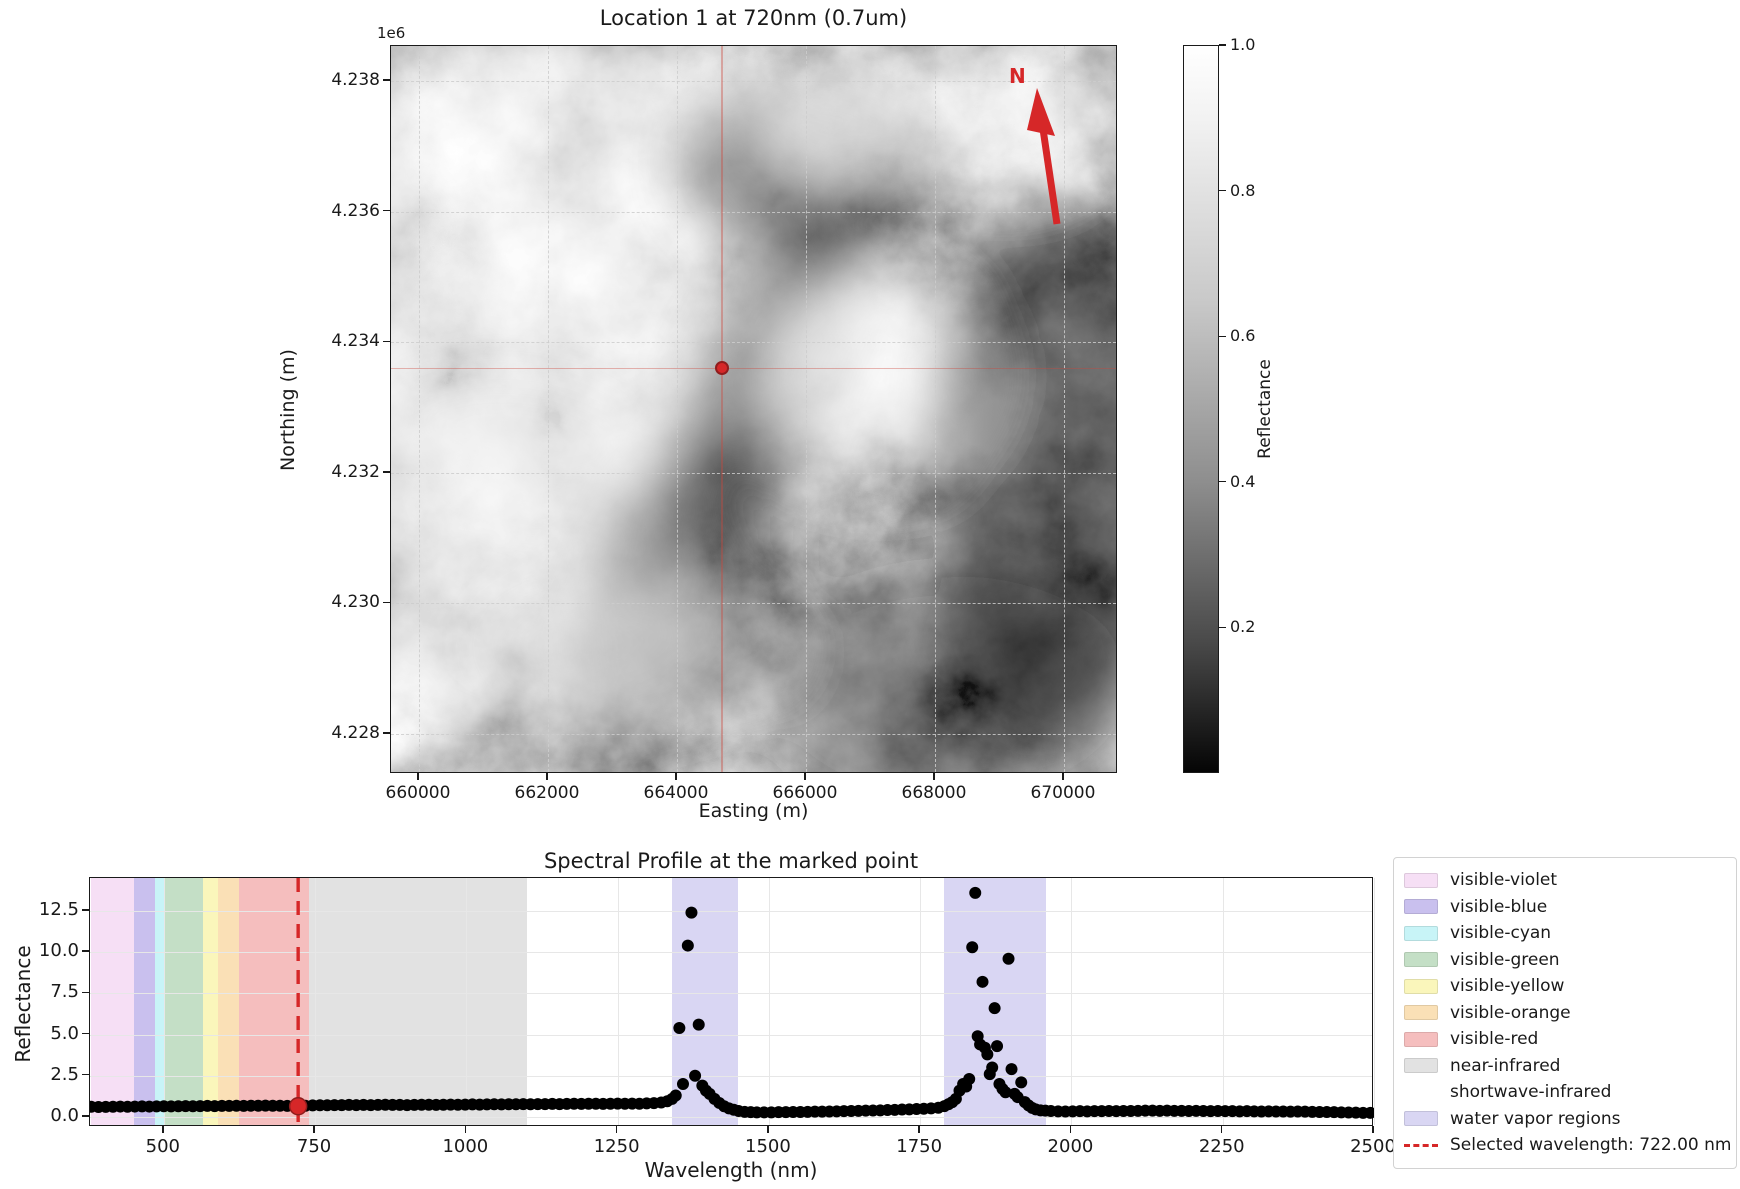  Describe the element at coordinates (1221, 1146) in the screenshot. I see `spectrum-x-ticklabel: 2250` at that location.